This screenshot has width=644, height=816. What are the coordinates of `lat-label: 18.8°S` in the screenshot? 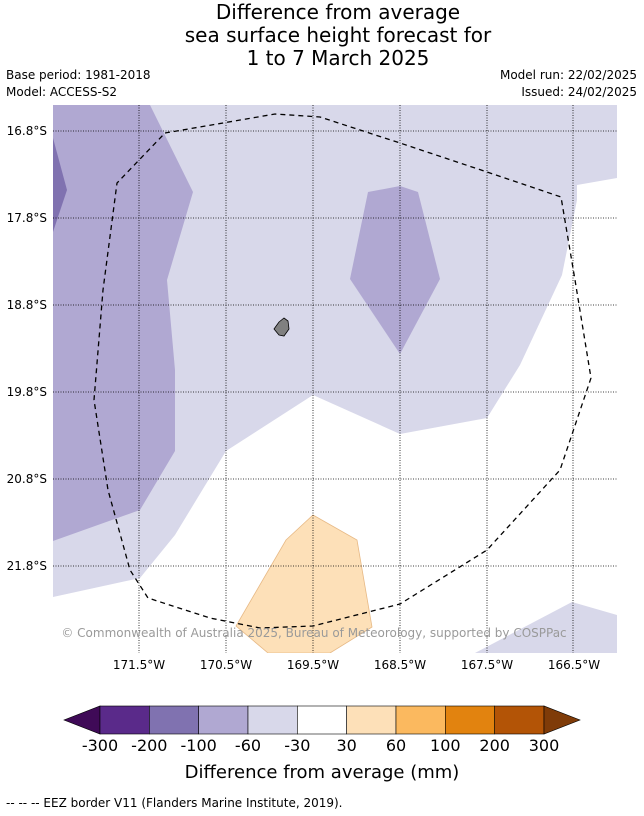 It's located at (27, 305).